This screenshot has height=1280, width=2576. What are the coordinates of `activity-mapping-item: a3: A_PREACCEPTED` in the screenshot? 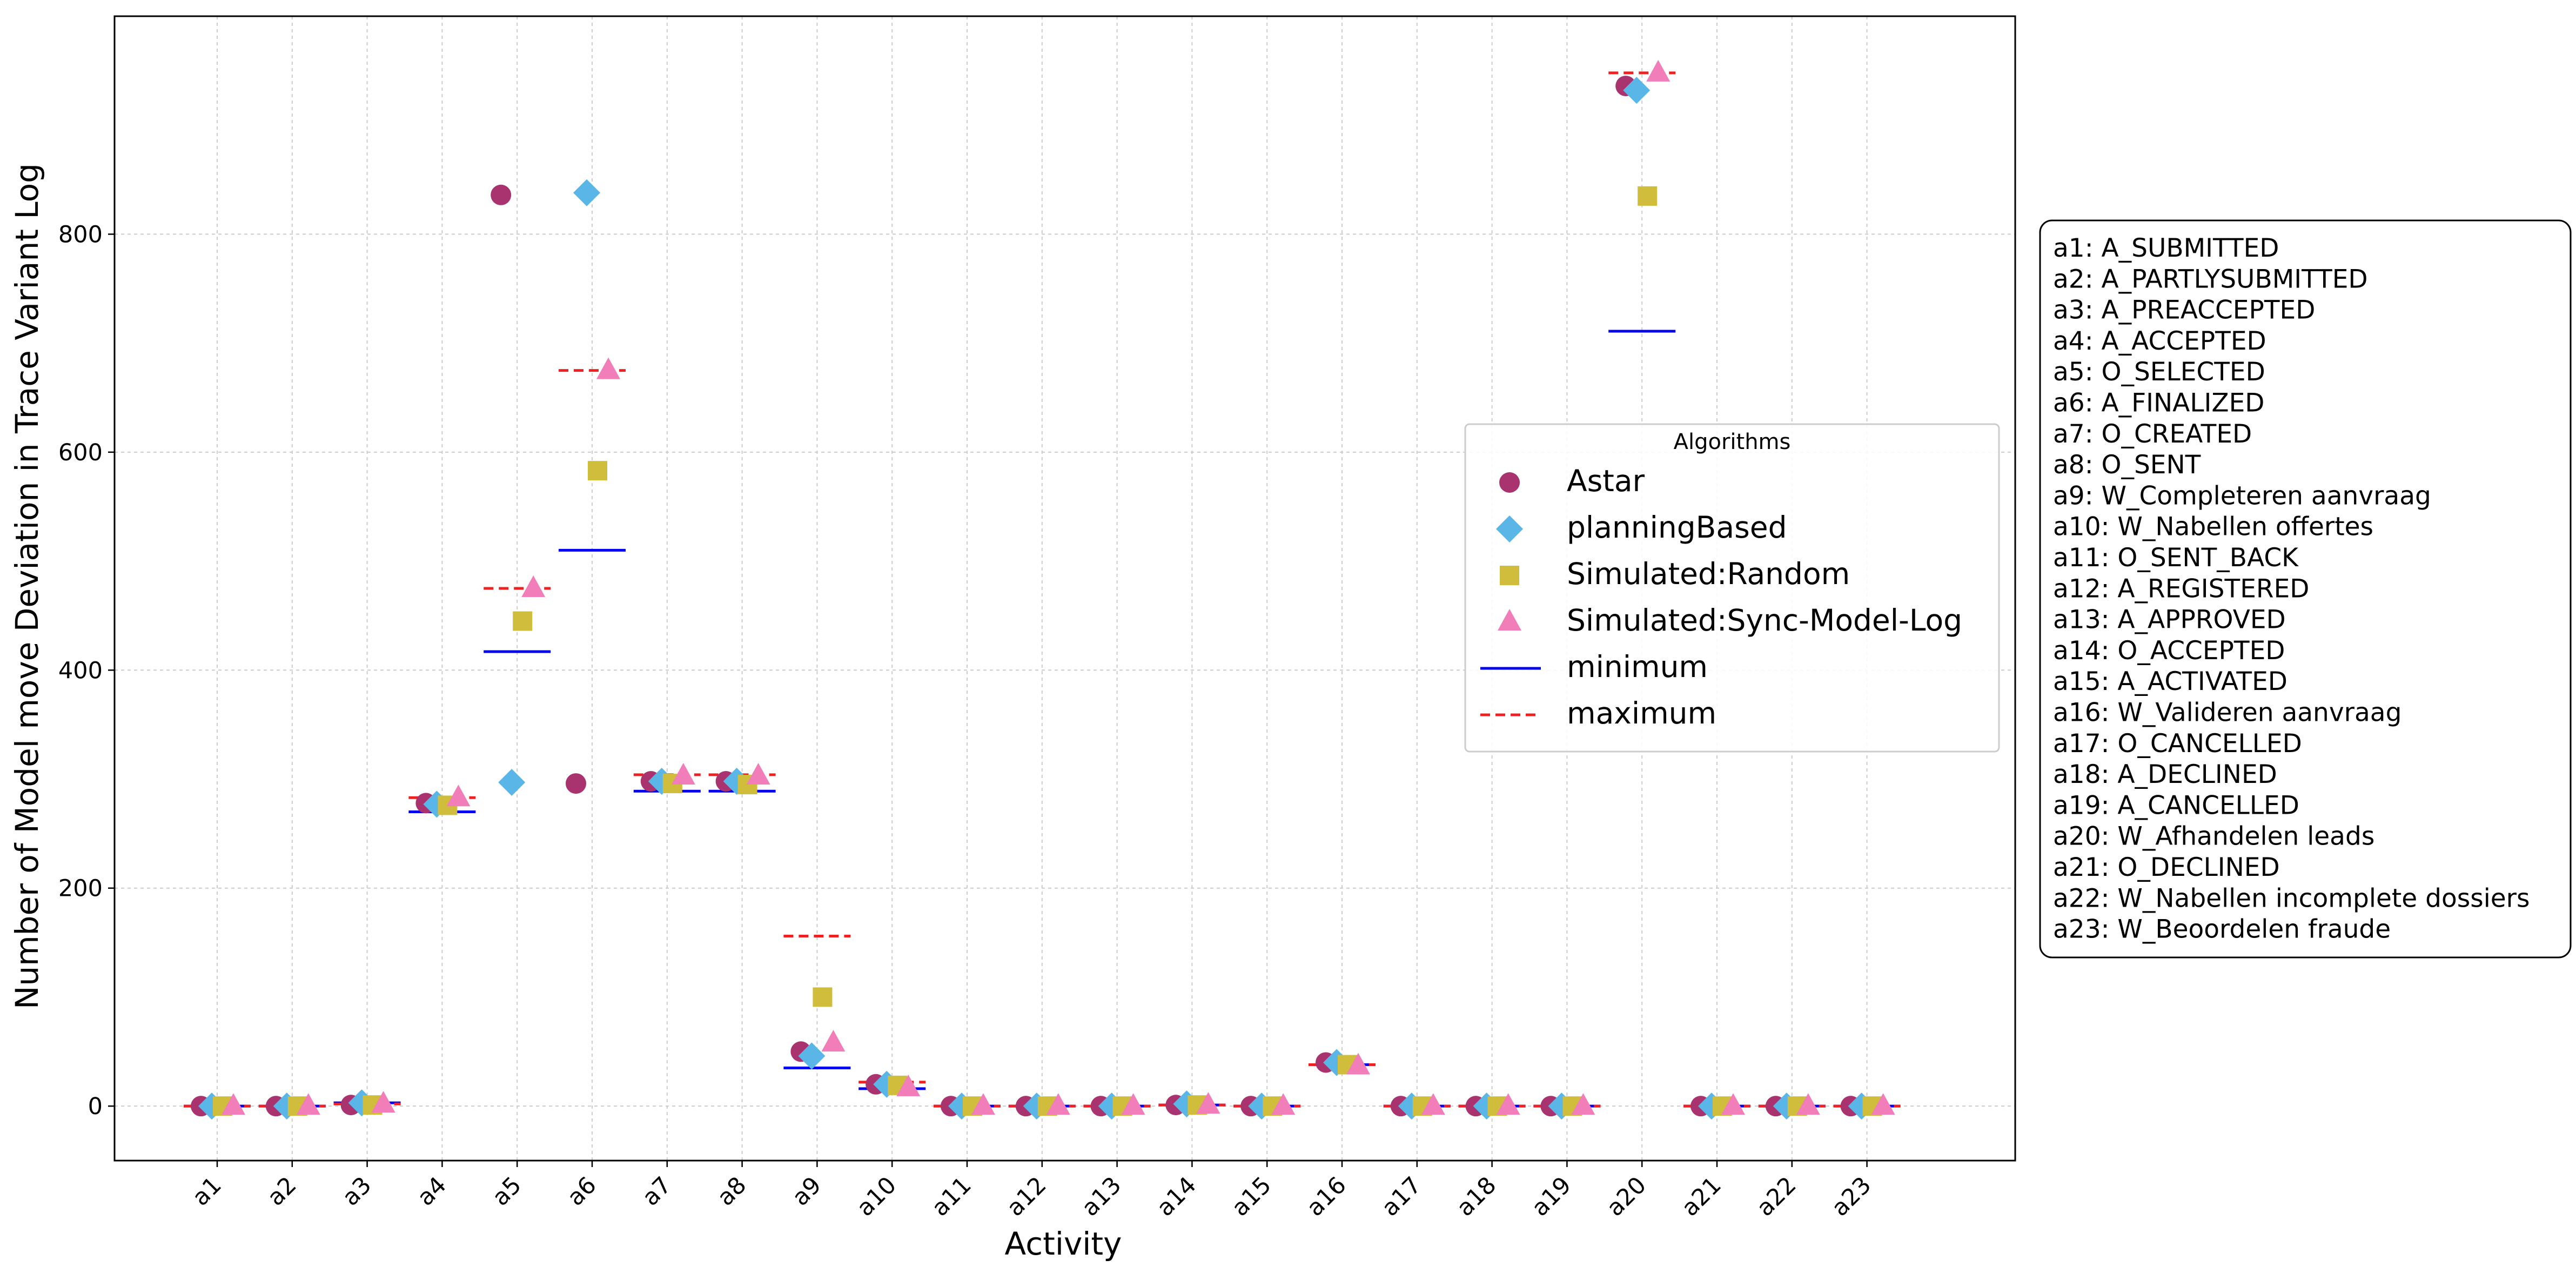 It's located at (2184, 310).